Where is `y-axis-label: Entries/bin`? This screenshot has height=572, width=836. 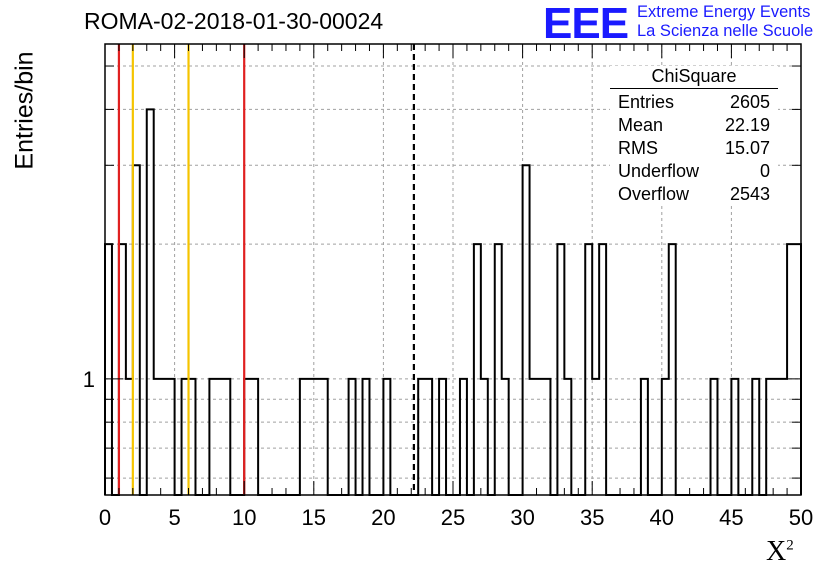 y-axis-label: Entries/bin is located at coordinates (24, 110).